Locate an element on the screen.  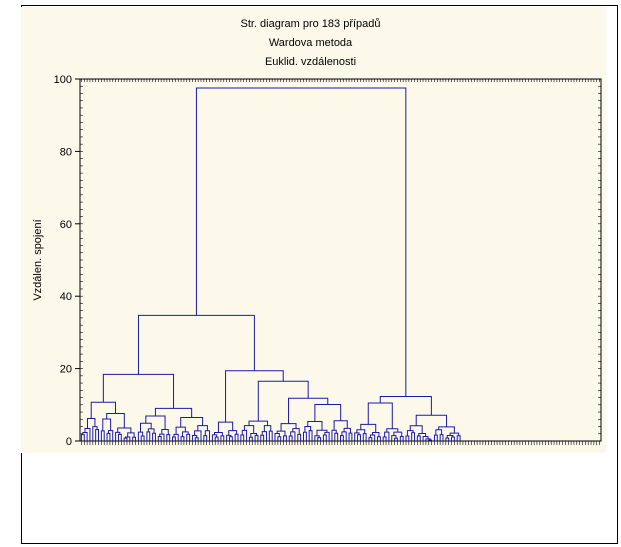
y-tick-label: 0 is located at coordinates (69, 442).